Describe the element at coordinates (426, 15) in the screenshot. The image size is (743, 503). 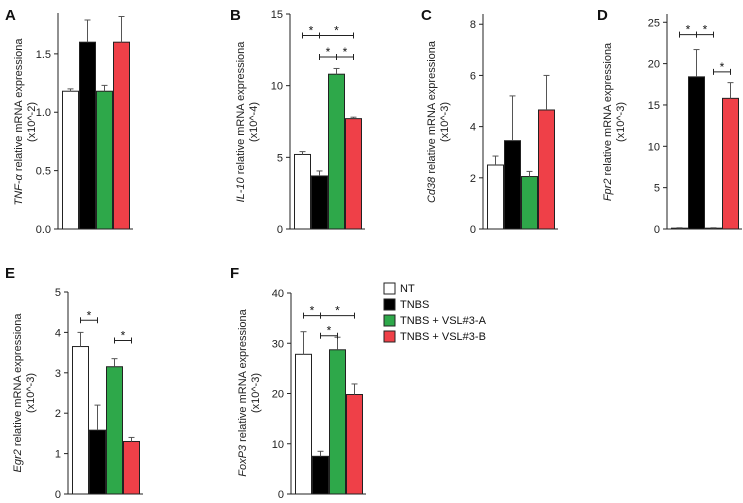
I see `panel-letter: C` at that location.